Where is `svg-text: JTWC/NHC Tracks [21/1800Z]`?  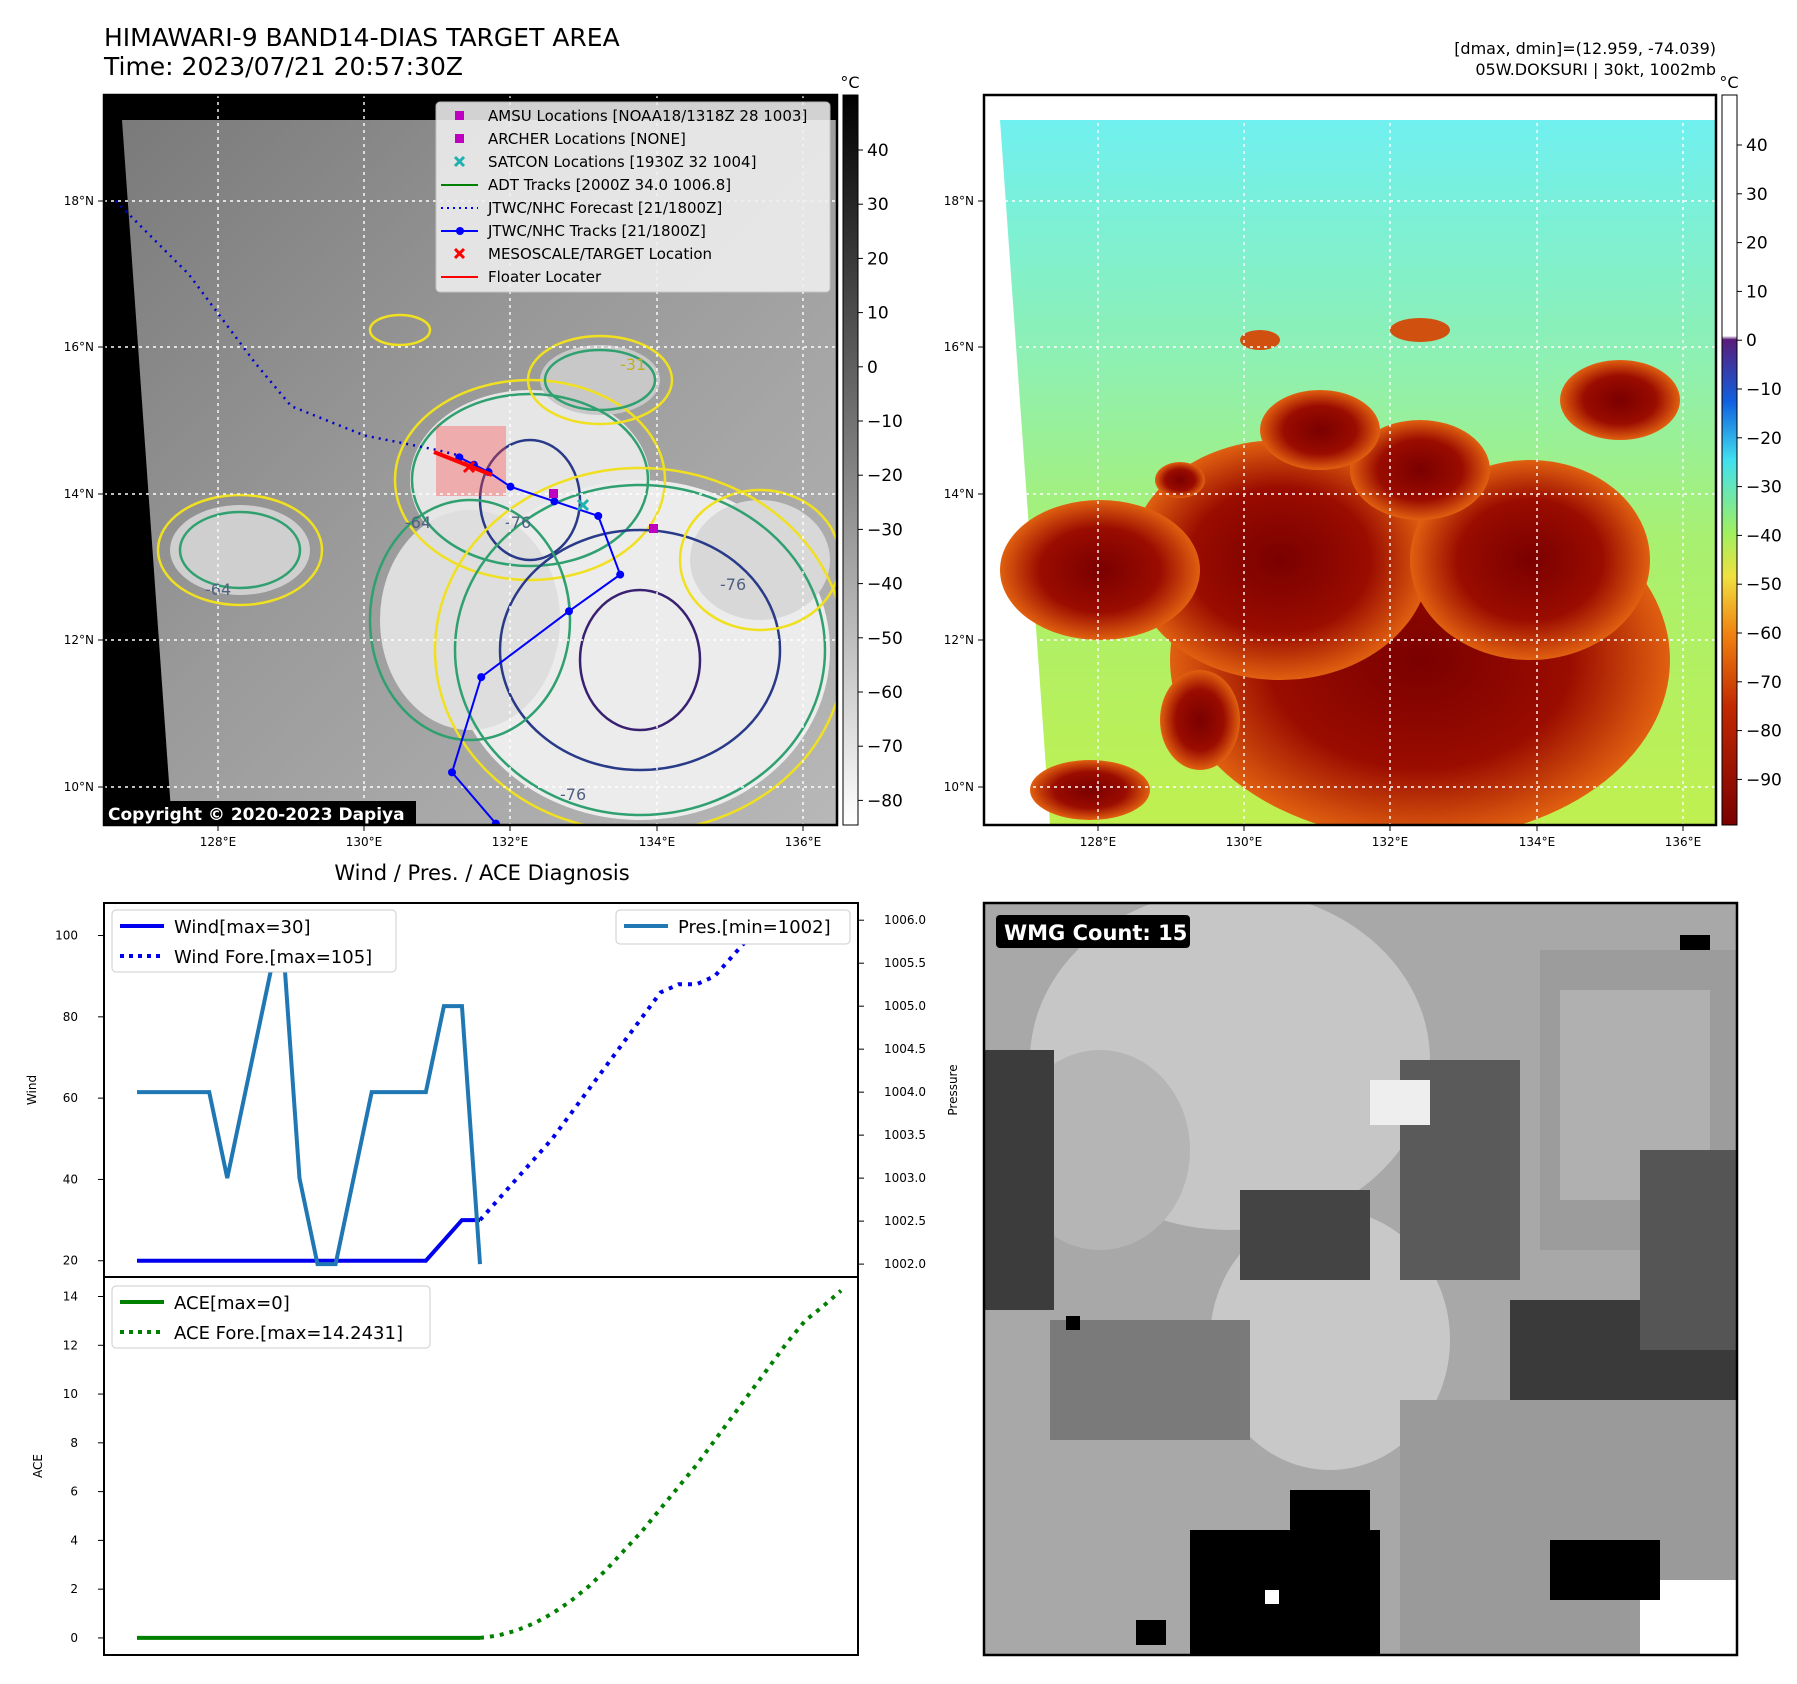
svg-text: JTWC/NHC Tracks [21/1800Z] is located at coordinates (596, 231).